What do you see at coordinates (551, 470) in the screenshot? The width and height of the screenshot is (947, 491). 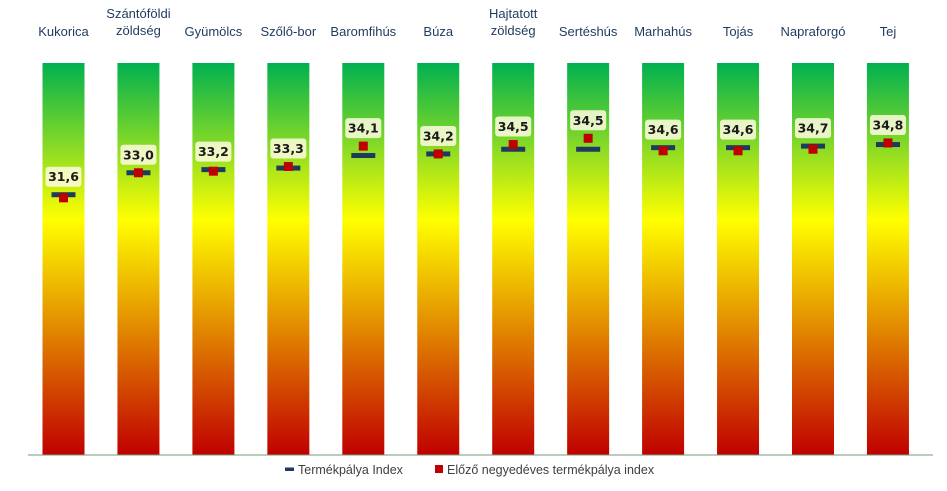 I see `legend-label-previous: Előző negyedéves termékpálya index` at bounding box center [551, 470].